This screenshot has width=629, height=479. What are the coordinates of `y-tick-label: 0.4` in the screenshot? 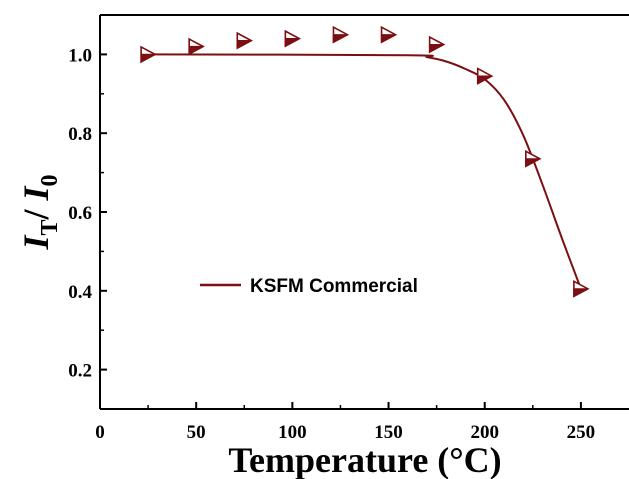 It's located at (80, 292).